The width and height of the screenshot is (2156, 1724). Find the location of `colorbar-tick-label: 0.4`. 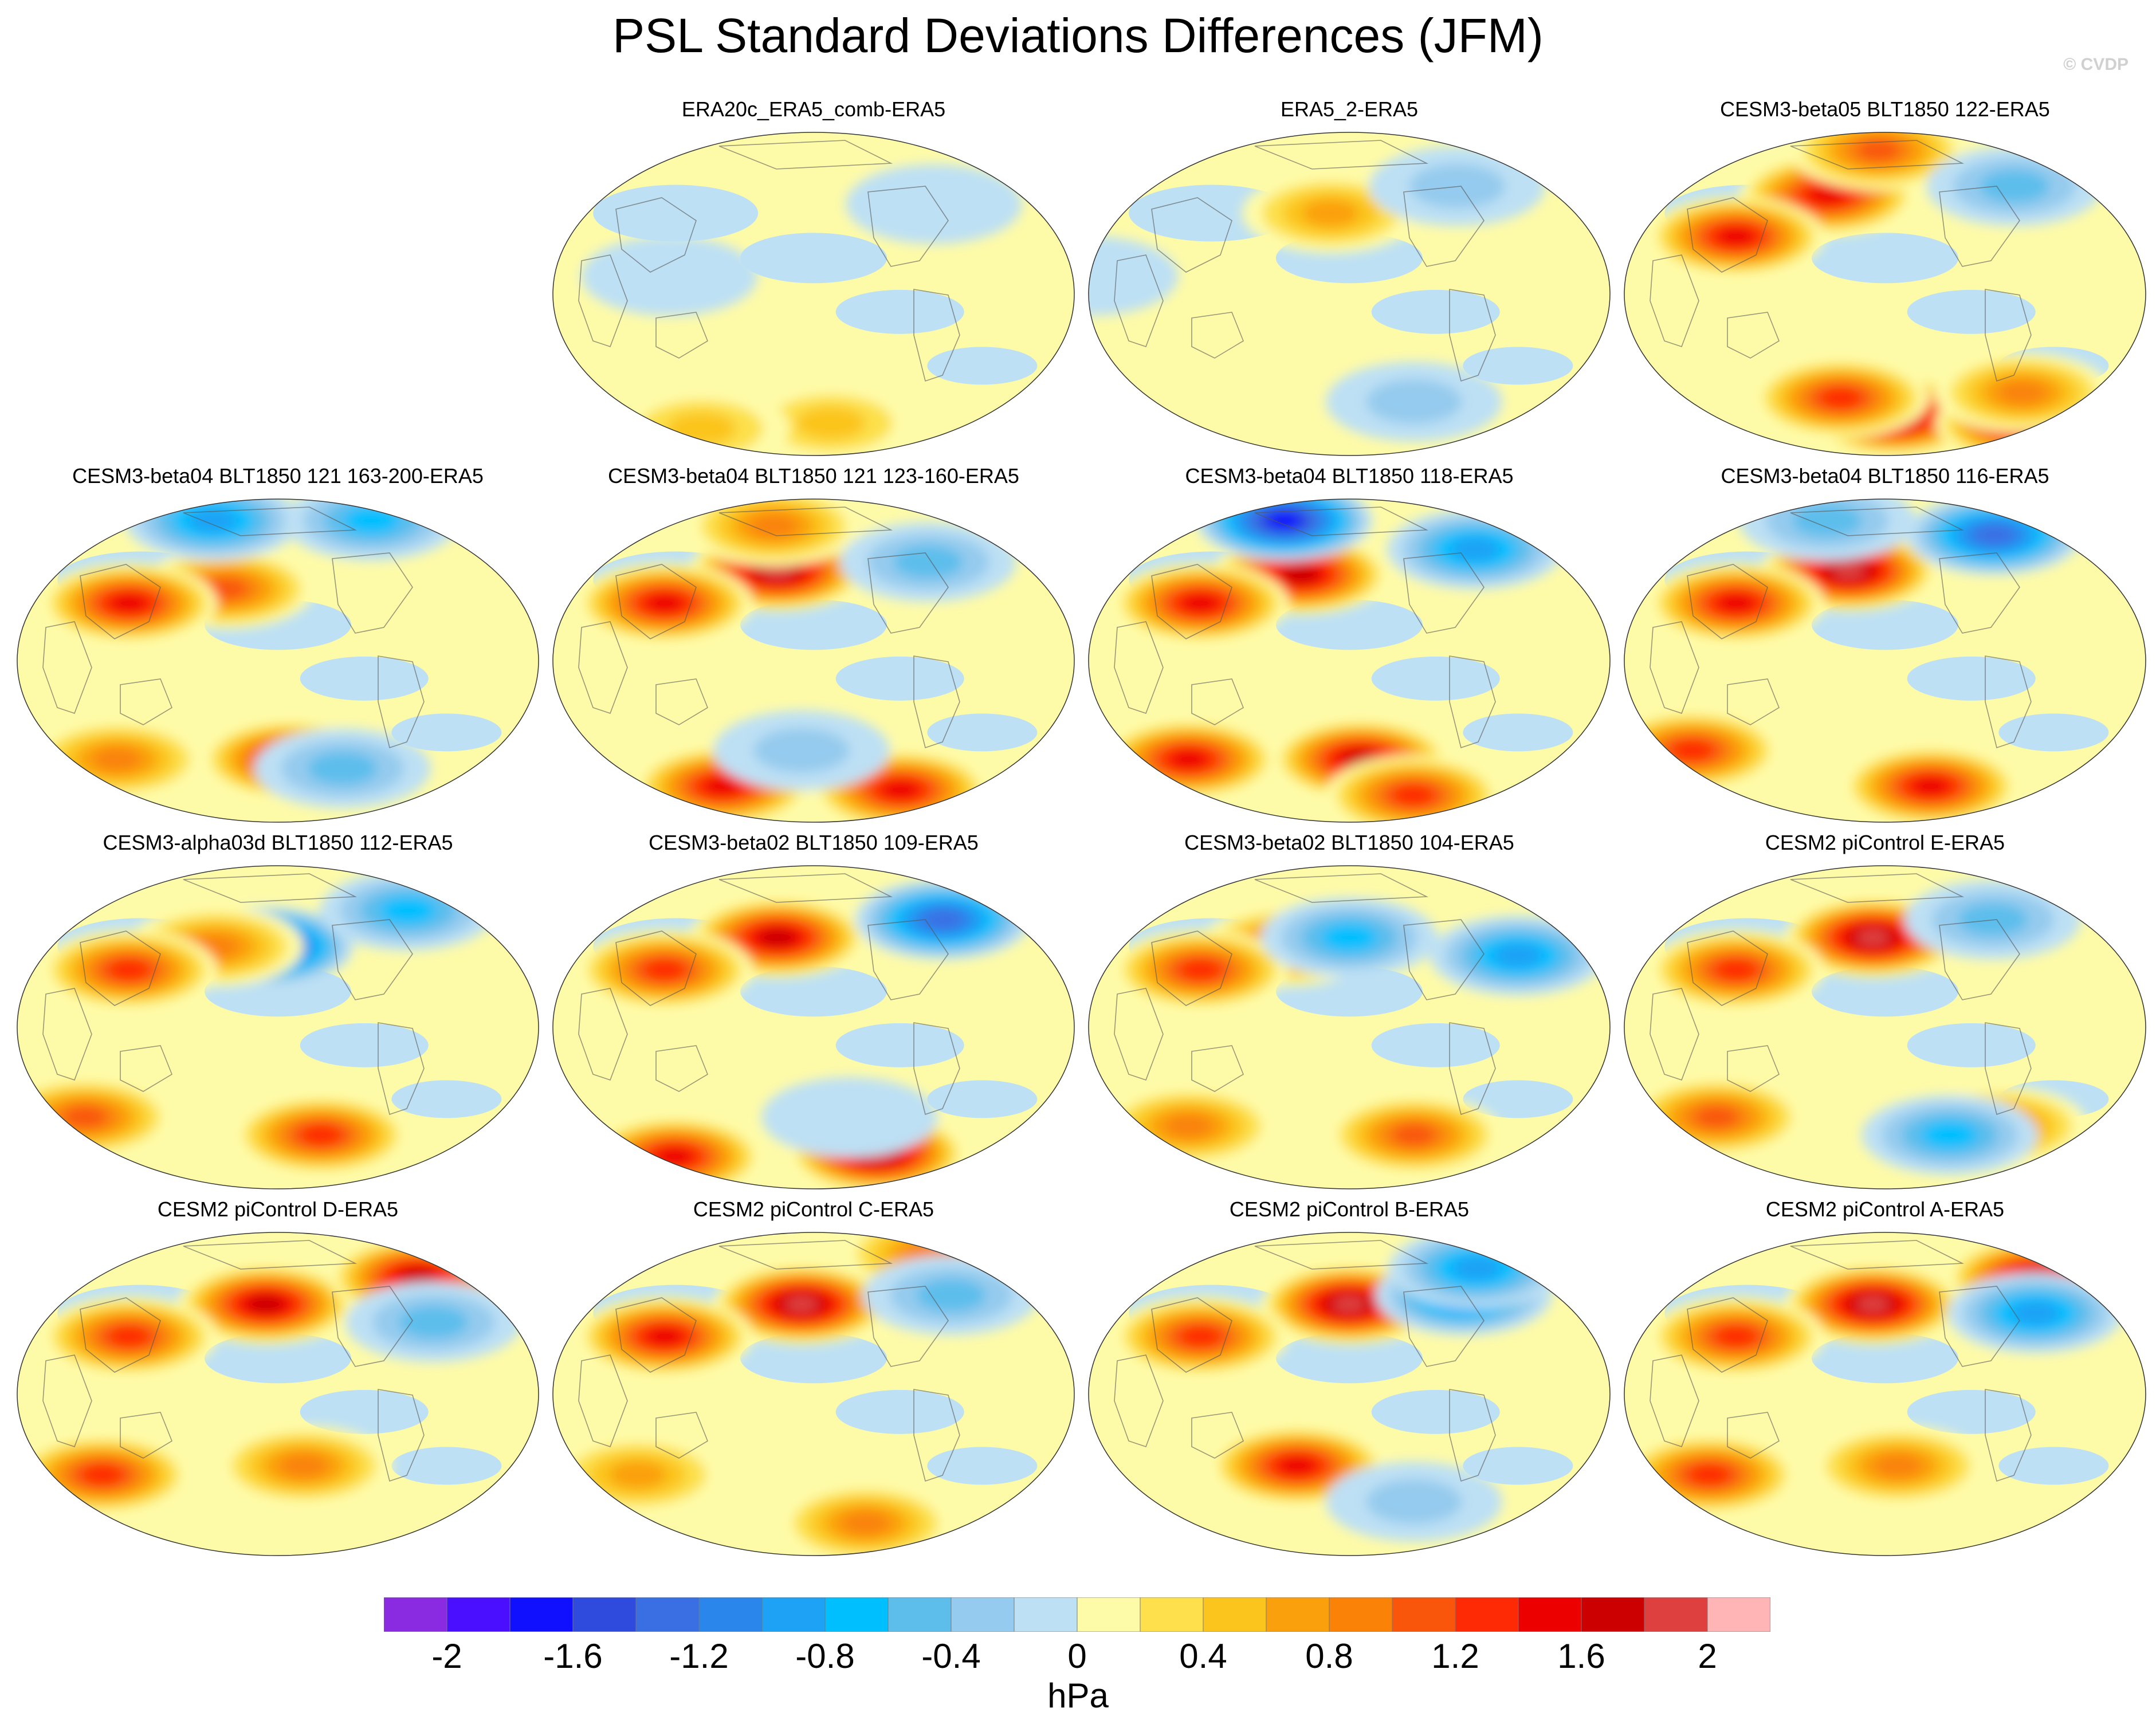

colorbar-tick-label: 0.4 is located at coordinates (1203, 1656).